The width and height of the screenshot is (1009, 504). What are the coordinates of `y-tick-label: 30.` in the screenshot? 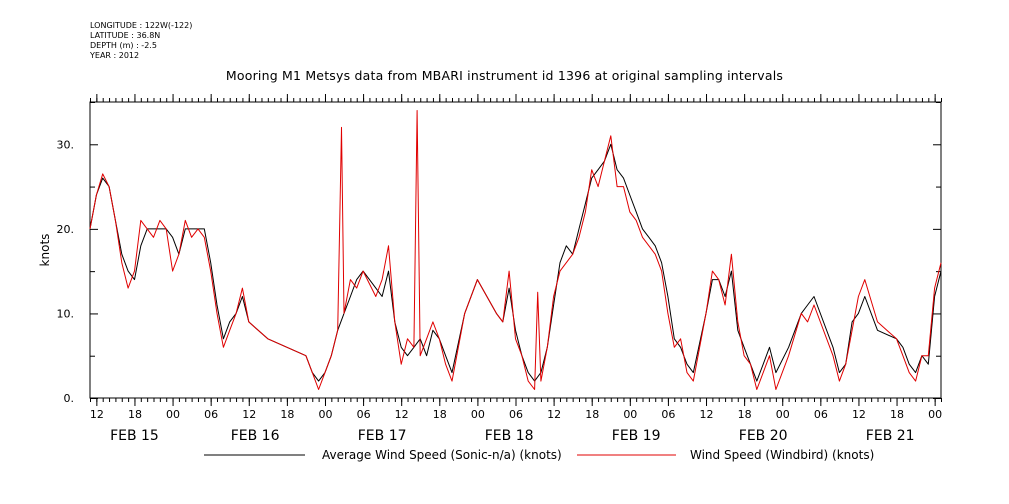 It's located at (66, 144).